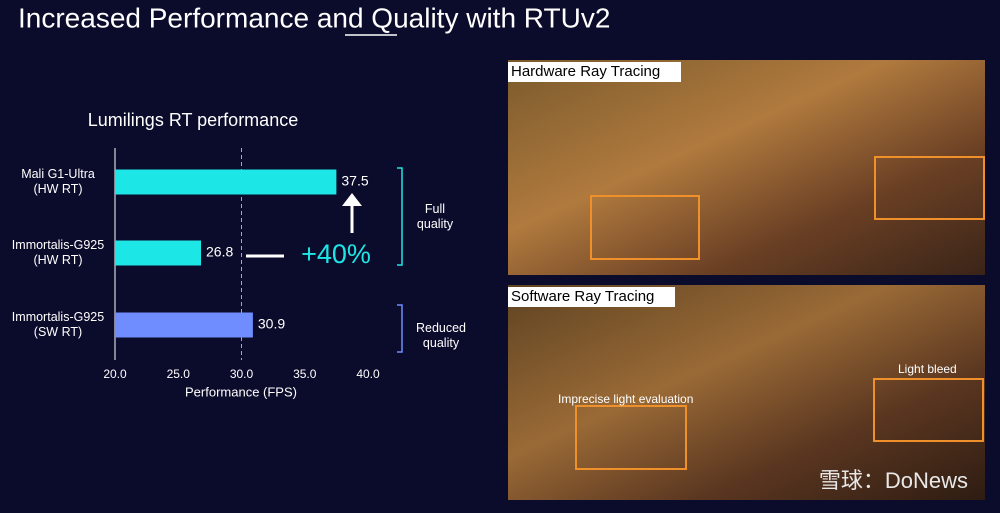  What do you see at coordinates (336, 254) in the screenshot?
I see `annotation: +40%` at bounding box center [336, 254].